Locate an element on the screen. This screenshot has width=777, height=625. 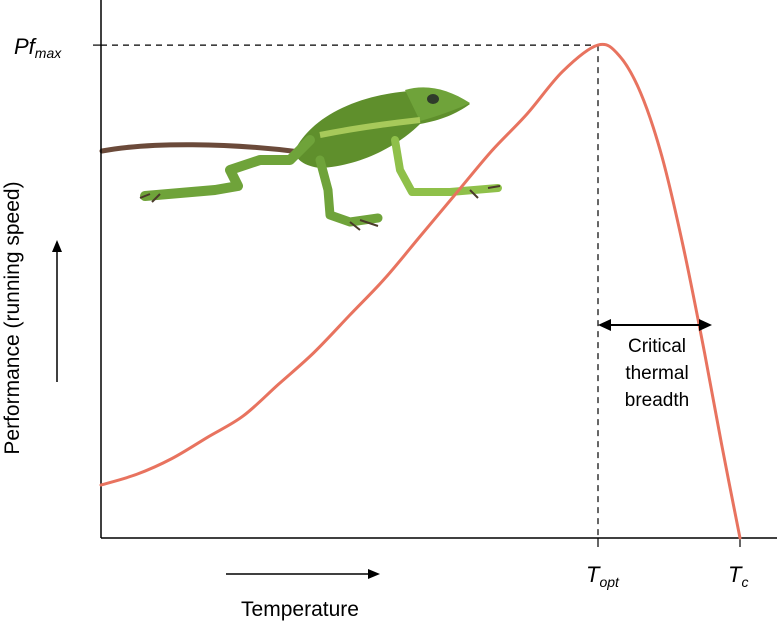
breadth-arrow is located at coordinates (655, 325).